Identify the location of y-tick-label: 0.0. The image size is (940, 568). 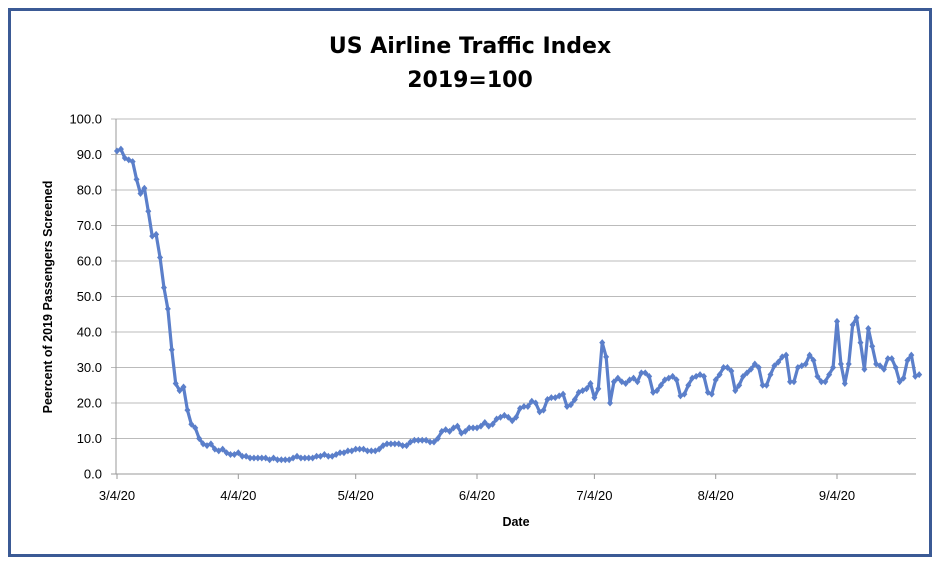
(93, 474).